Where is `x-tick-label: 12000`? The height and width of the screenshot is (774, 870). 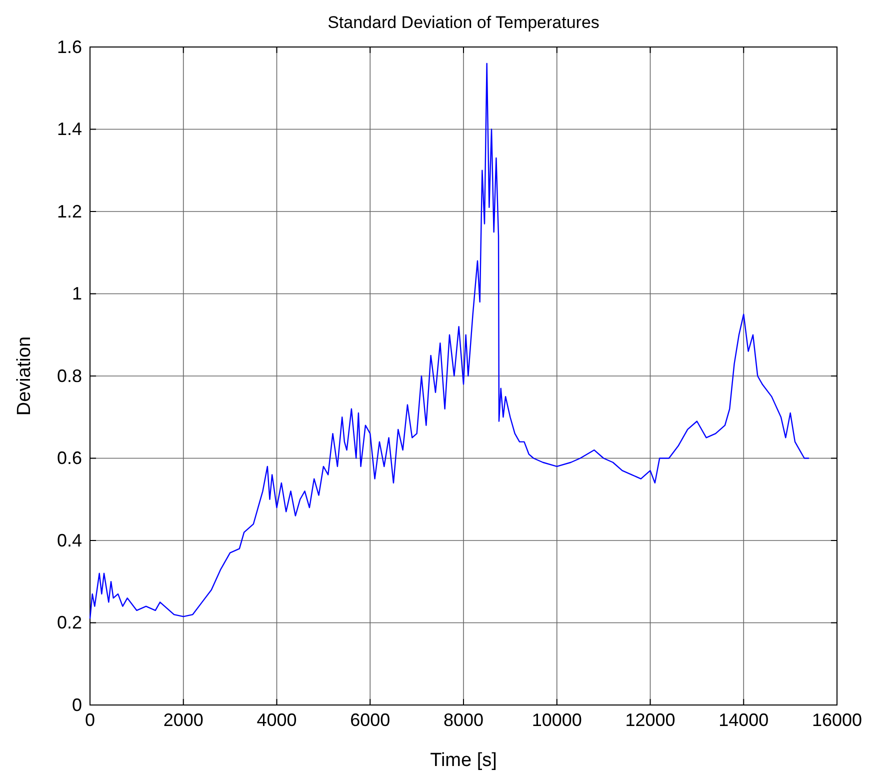
x-tick-label: 12000 is located at coordinates (650, 720).